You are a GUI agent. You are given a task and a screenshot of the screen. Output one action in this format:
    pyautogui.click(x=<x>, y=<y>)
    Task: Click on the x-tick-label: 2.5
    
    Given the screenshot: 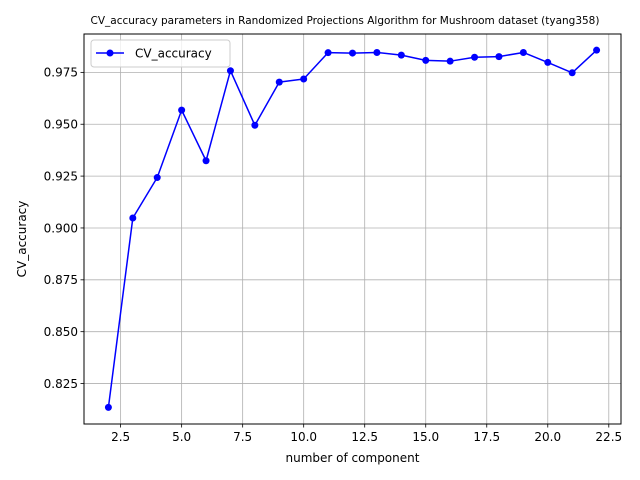 What is the action you would take?
    pyautogui.click(x=120, y=437)
    